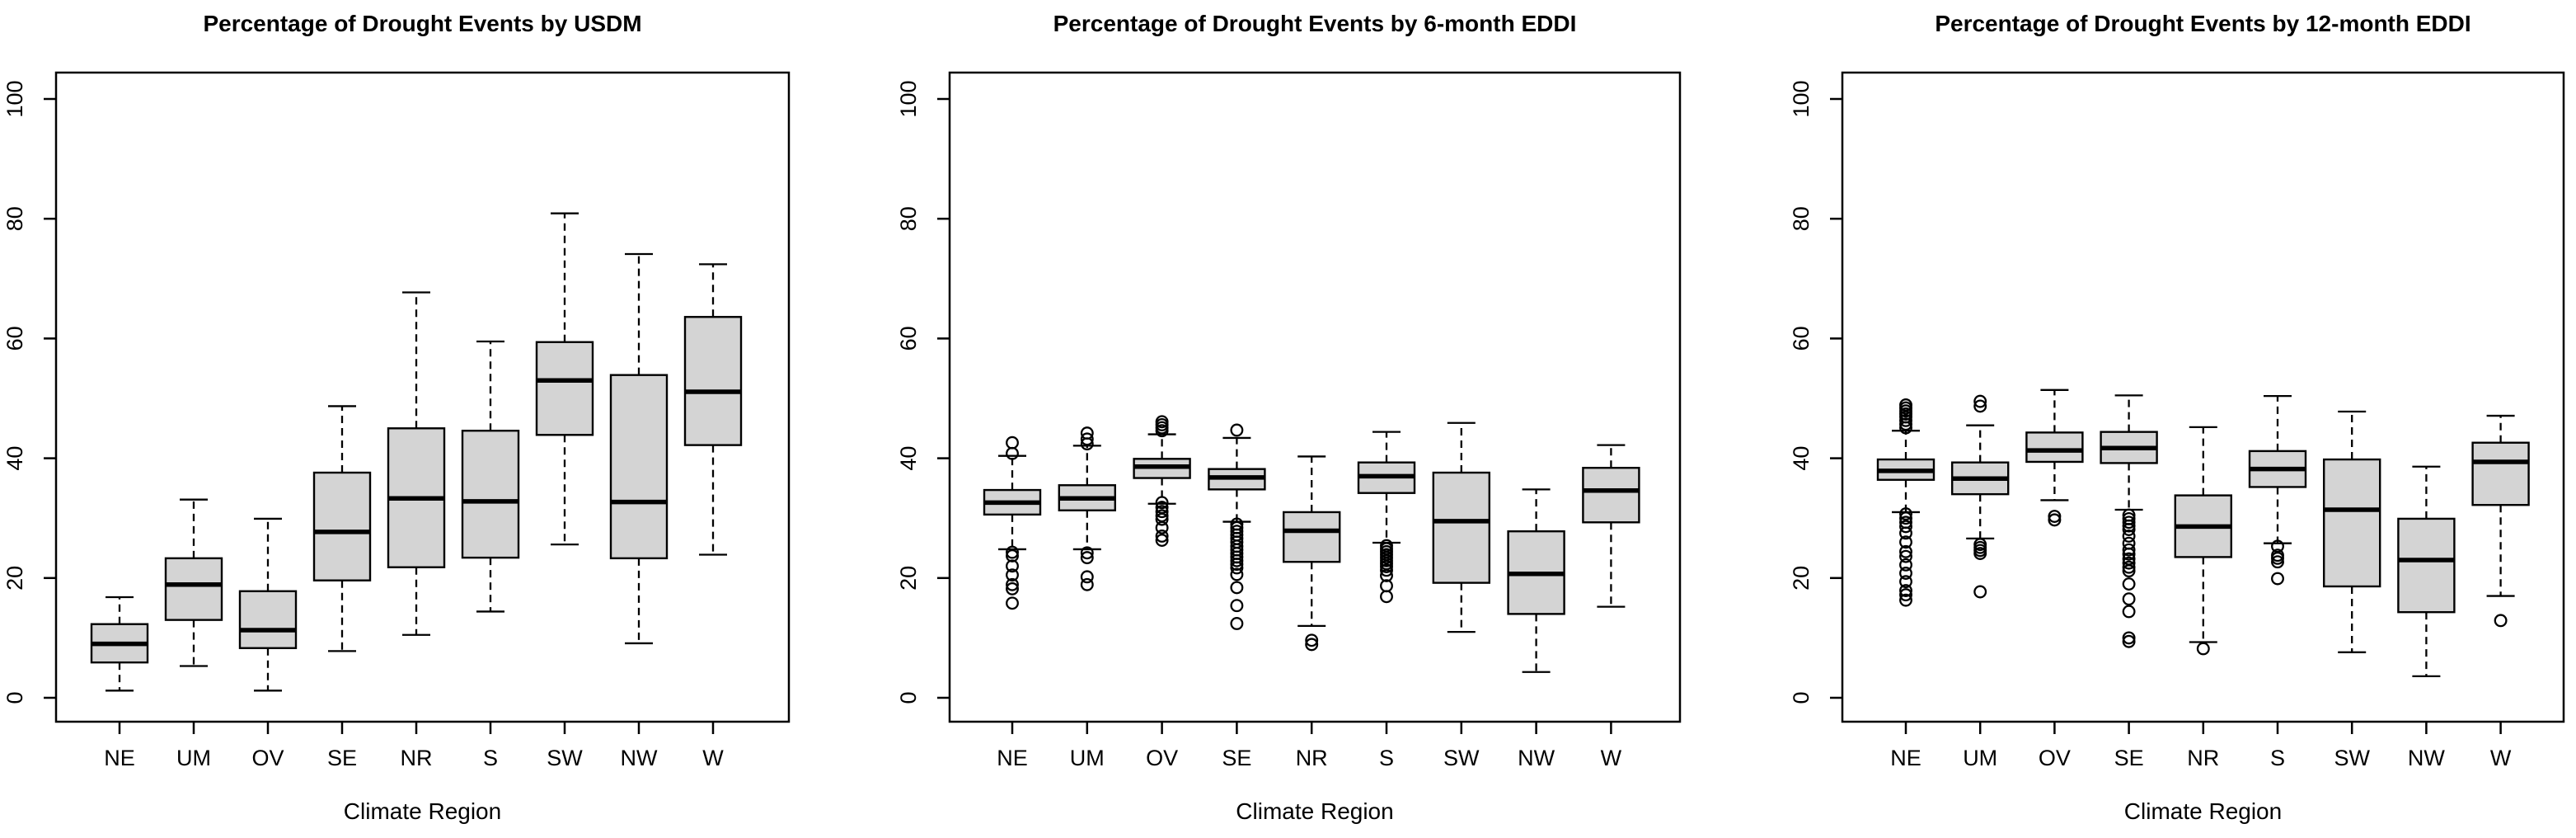  I want to click on y-tick-label: 0, so click(15, 697).